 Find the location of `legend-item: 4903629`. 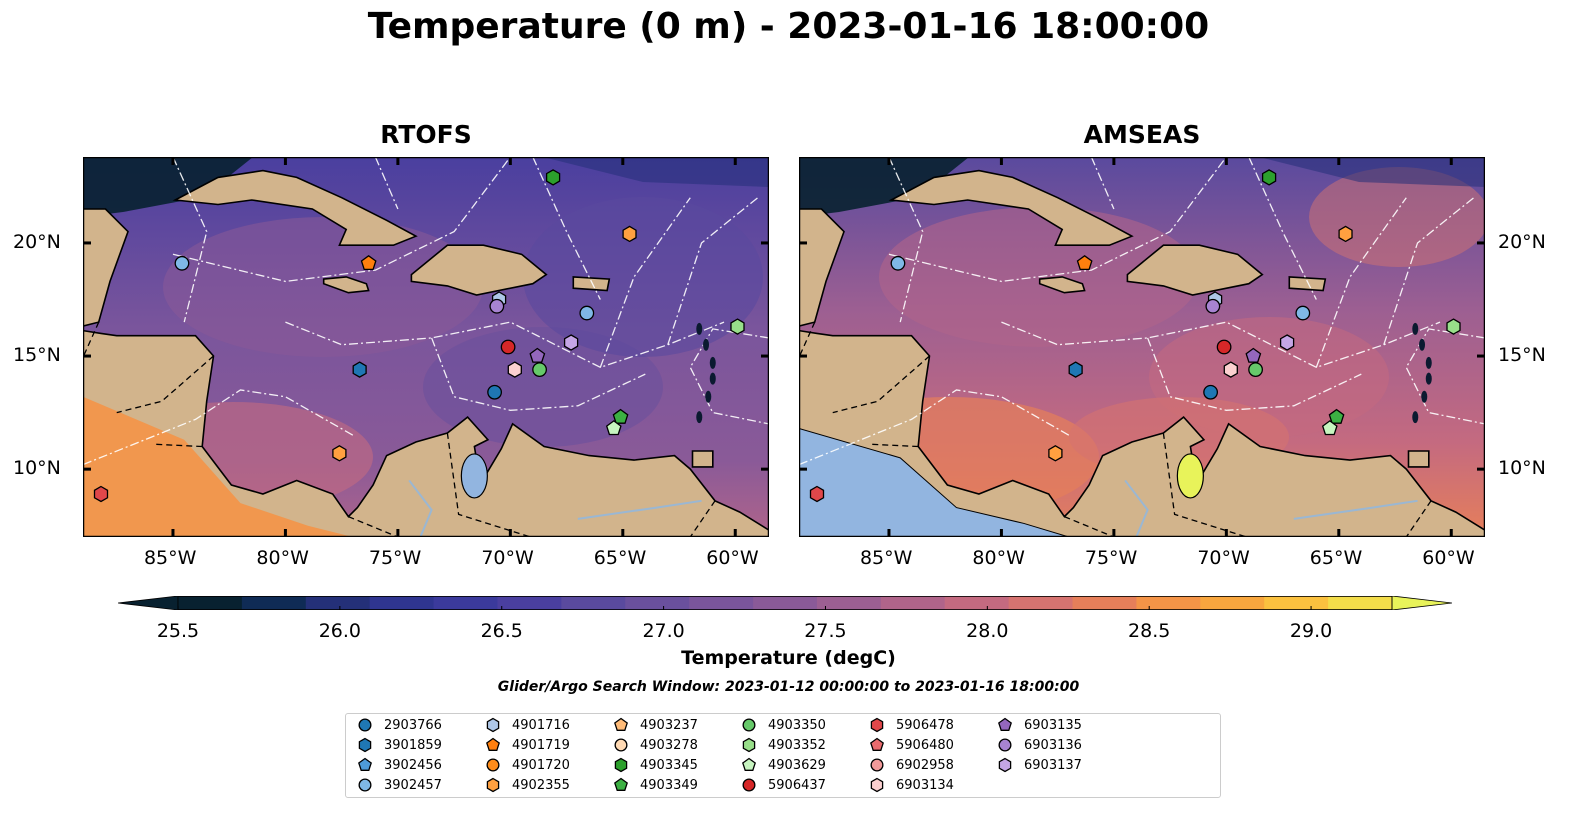

legend-item: 4903629 is located at coordinates (783, 765).